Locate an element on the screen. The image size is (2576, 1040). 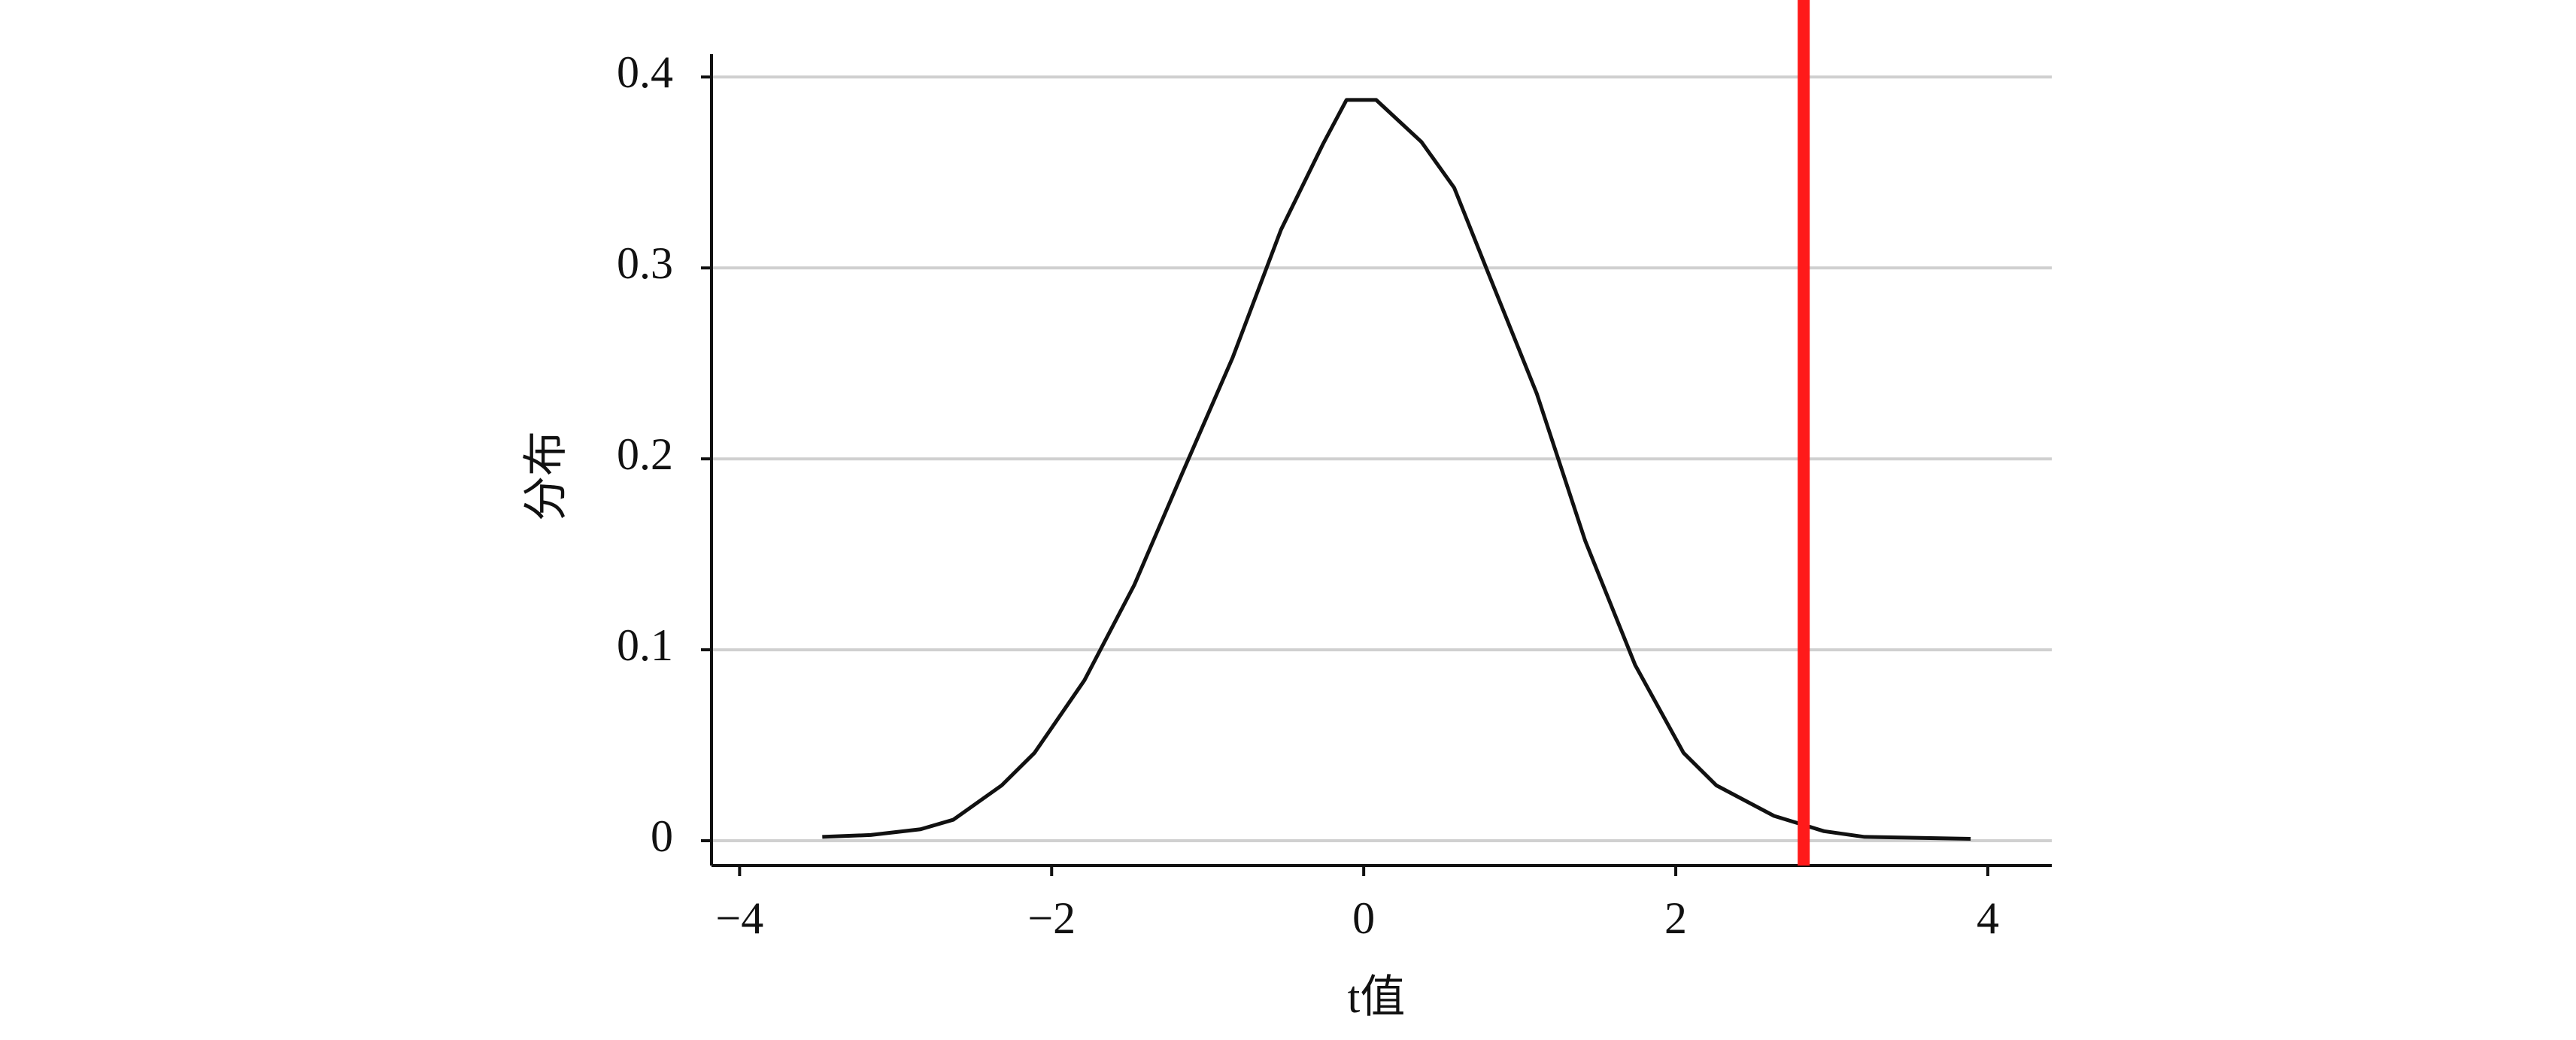
x-tick-label: 0 is located at coordinates (1363, 918).